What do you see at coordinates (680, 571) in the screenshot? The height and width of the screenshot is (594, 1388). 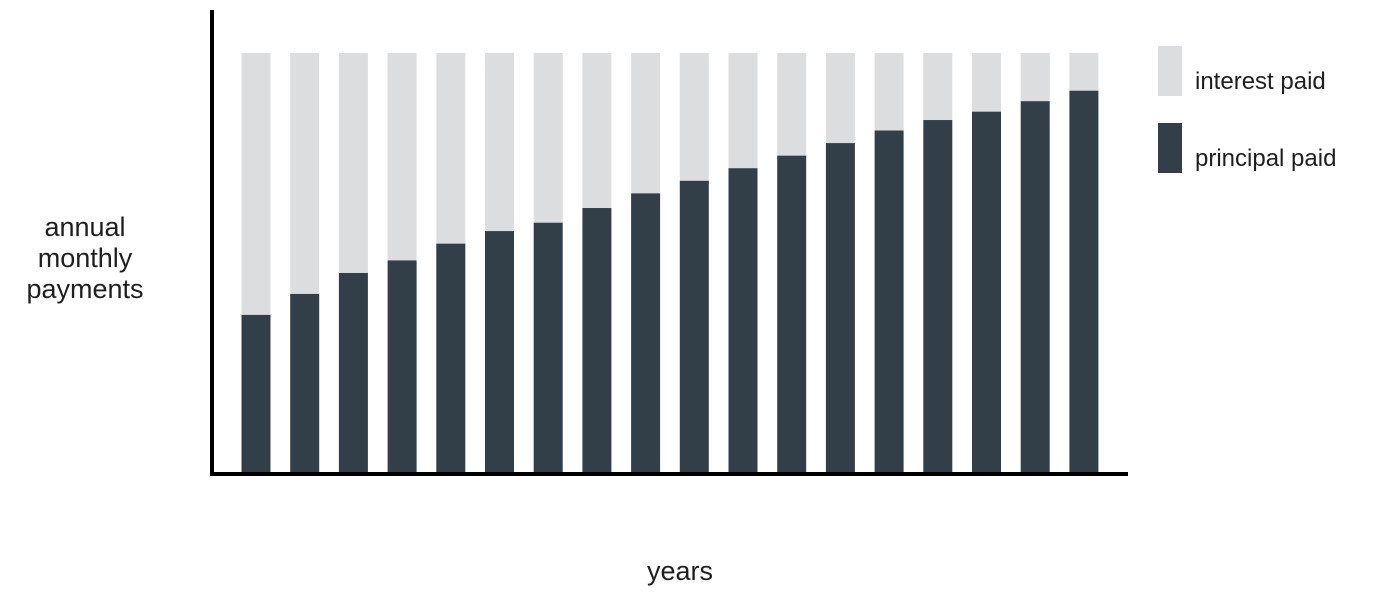 I see `x-axis-label: years` at bounding box center [680, 571].